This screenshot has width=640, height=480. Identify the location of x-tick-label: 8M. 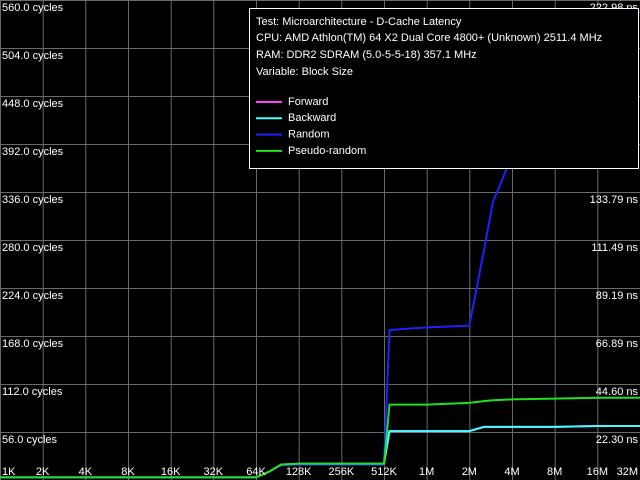
(554, 472).